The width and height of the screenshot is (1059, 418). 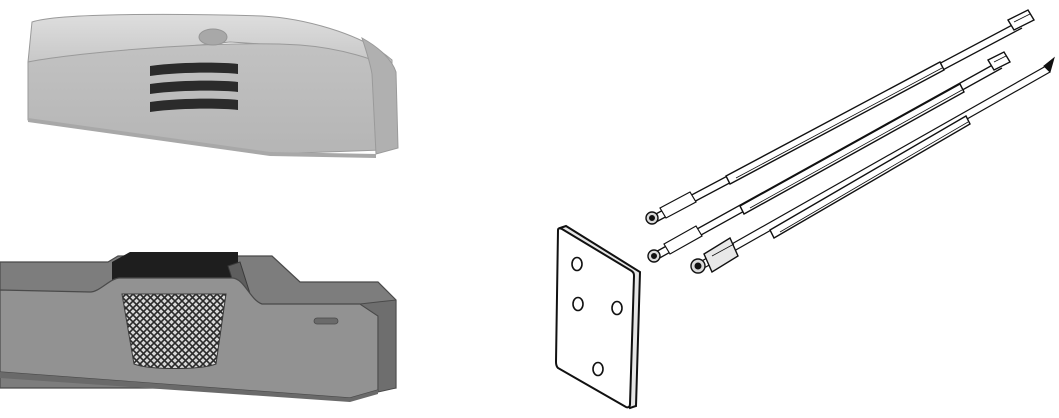 What do you see at coordinates (595, 318) in the screenshot?
I see `mounting-plate-face` at bounding box center [595, 318].